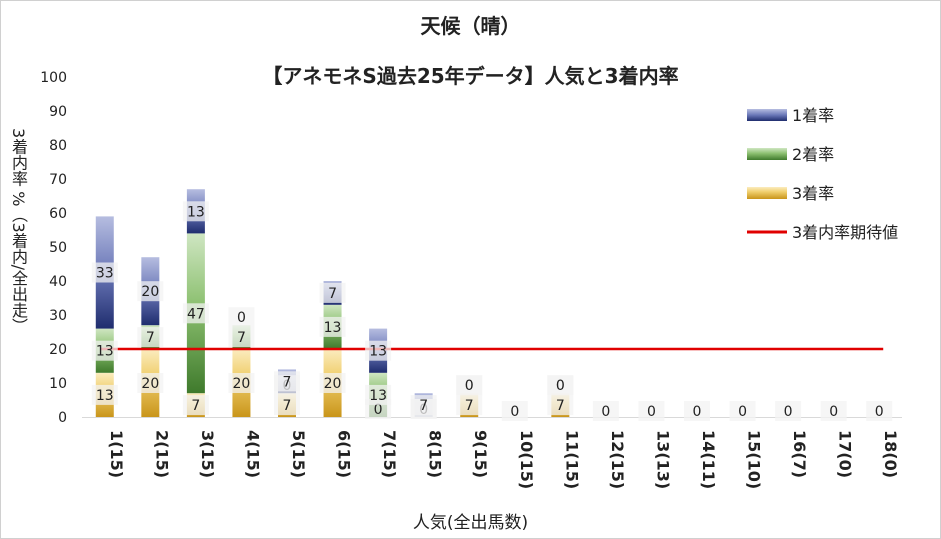  Describe the element at coordinates (58, 384) in the screenshot. I see `y-tick-label: 10` at that location.